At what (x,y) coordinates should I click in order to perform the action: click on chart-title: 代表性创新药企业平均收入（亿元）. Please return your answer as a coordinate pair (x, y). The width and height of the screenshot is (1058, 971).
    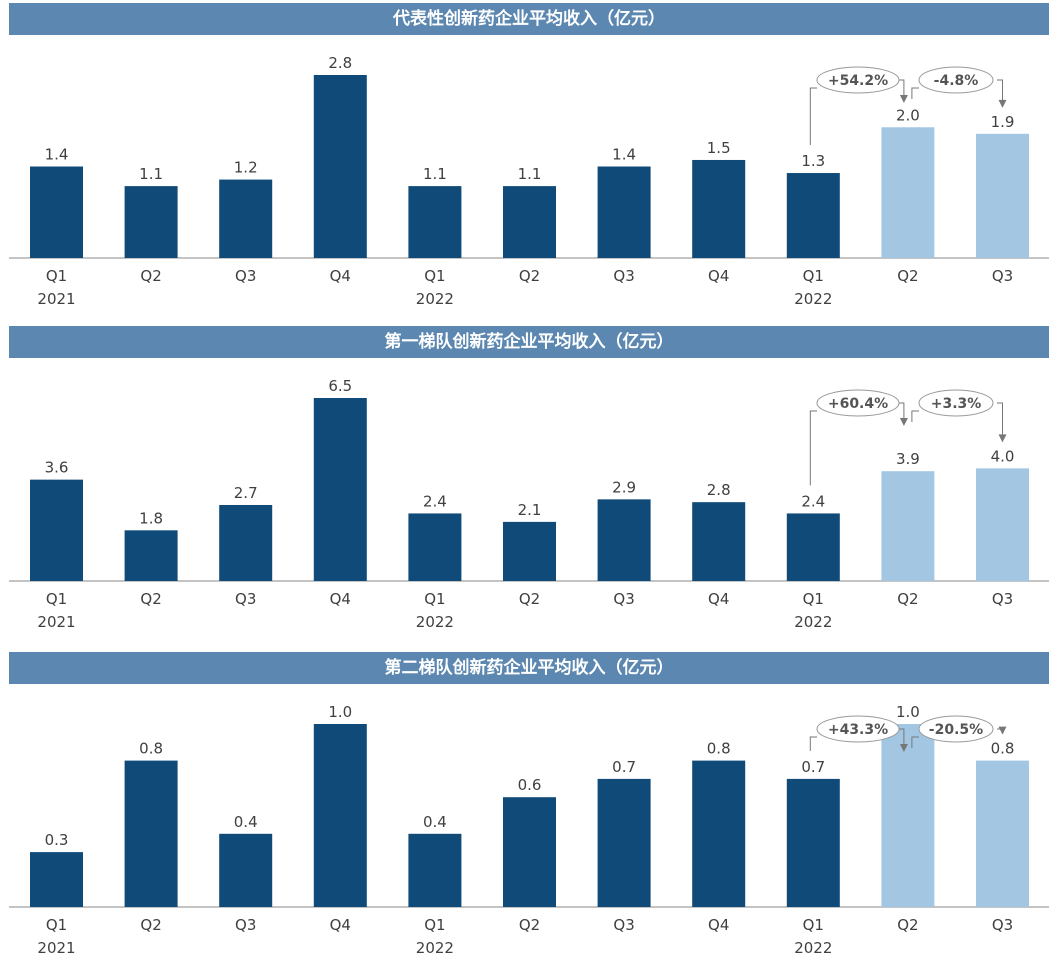
    Looking at the image, I should click on (529, 19).